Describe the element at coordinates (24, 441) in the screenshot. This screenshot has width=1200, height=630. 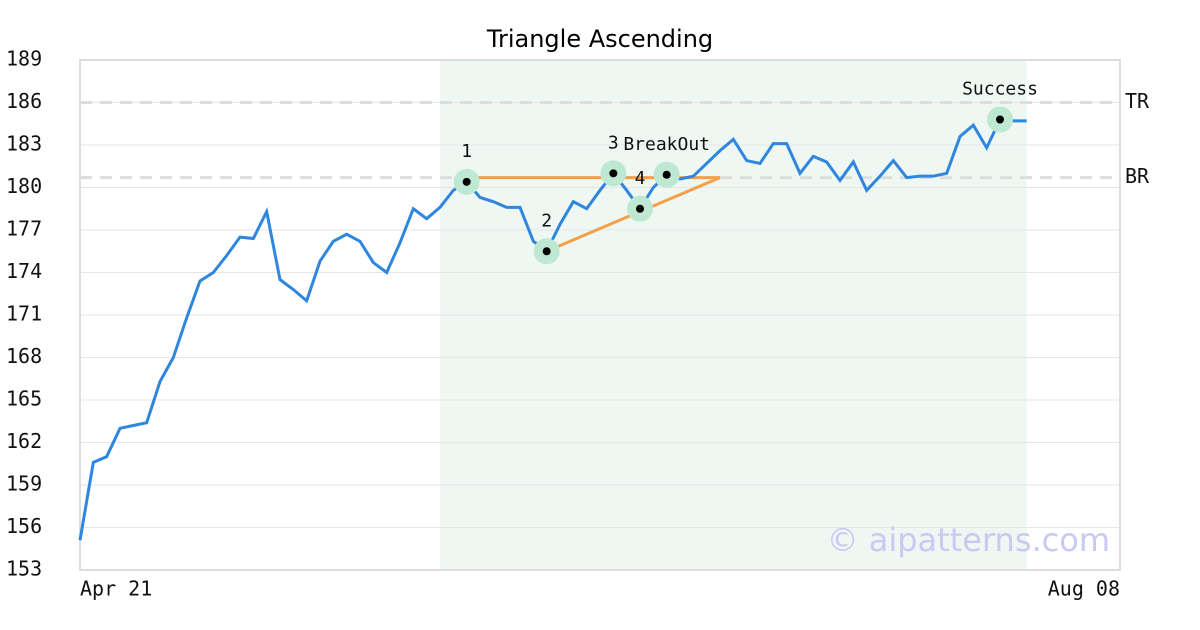
I see `y-tick-label: 162` at that location.